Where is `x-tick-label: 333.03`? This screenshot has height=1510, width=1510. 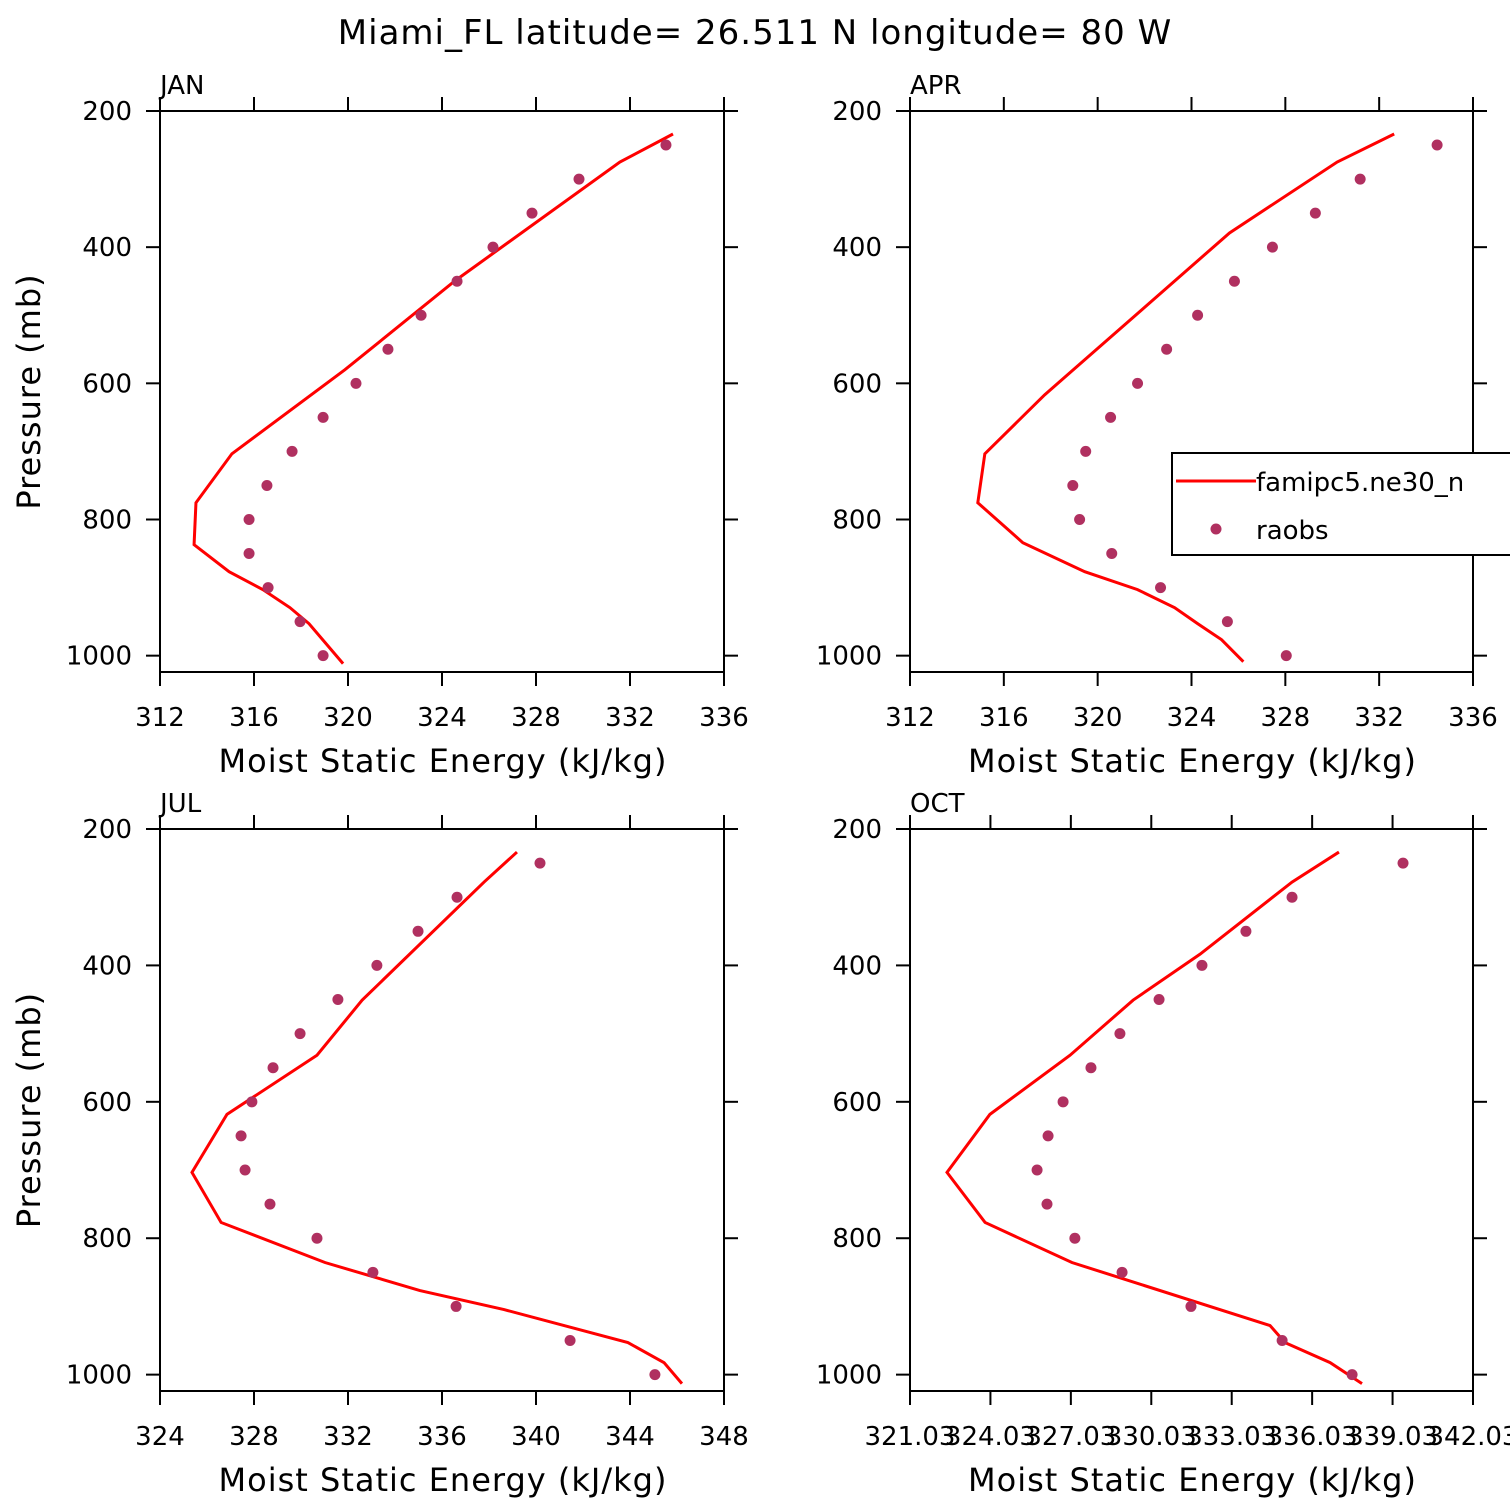 x-tick-label: 333.03 is located at coordinates (1231, 1437).